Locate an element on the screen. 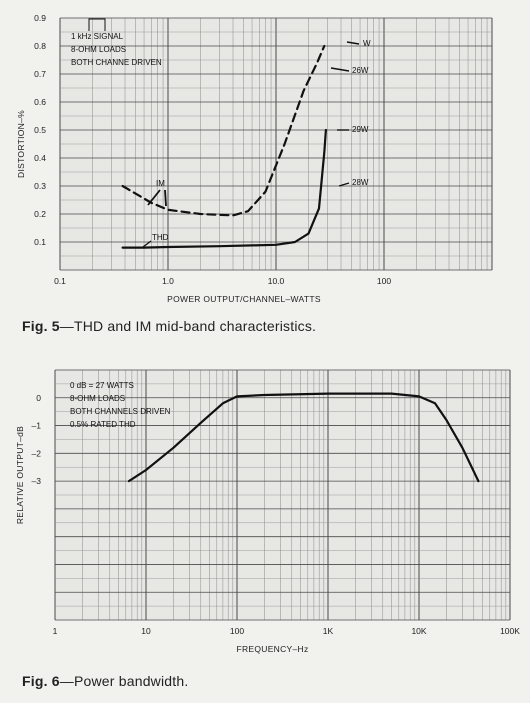  fig5-x-tick-label: 1.0 is located at coordinates (168, 281).